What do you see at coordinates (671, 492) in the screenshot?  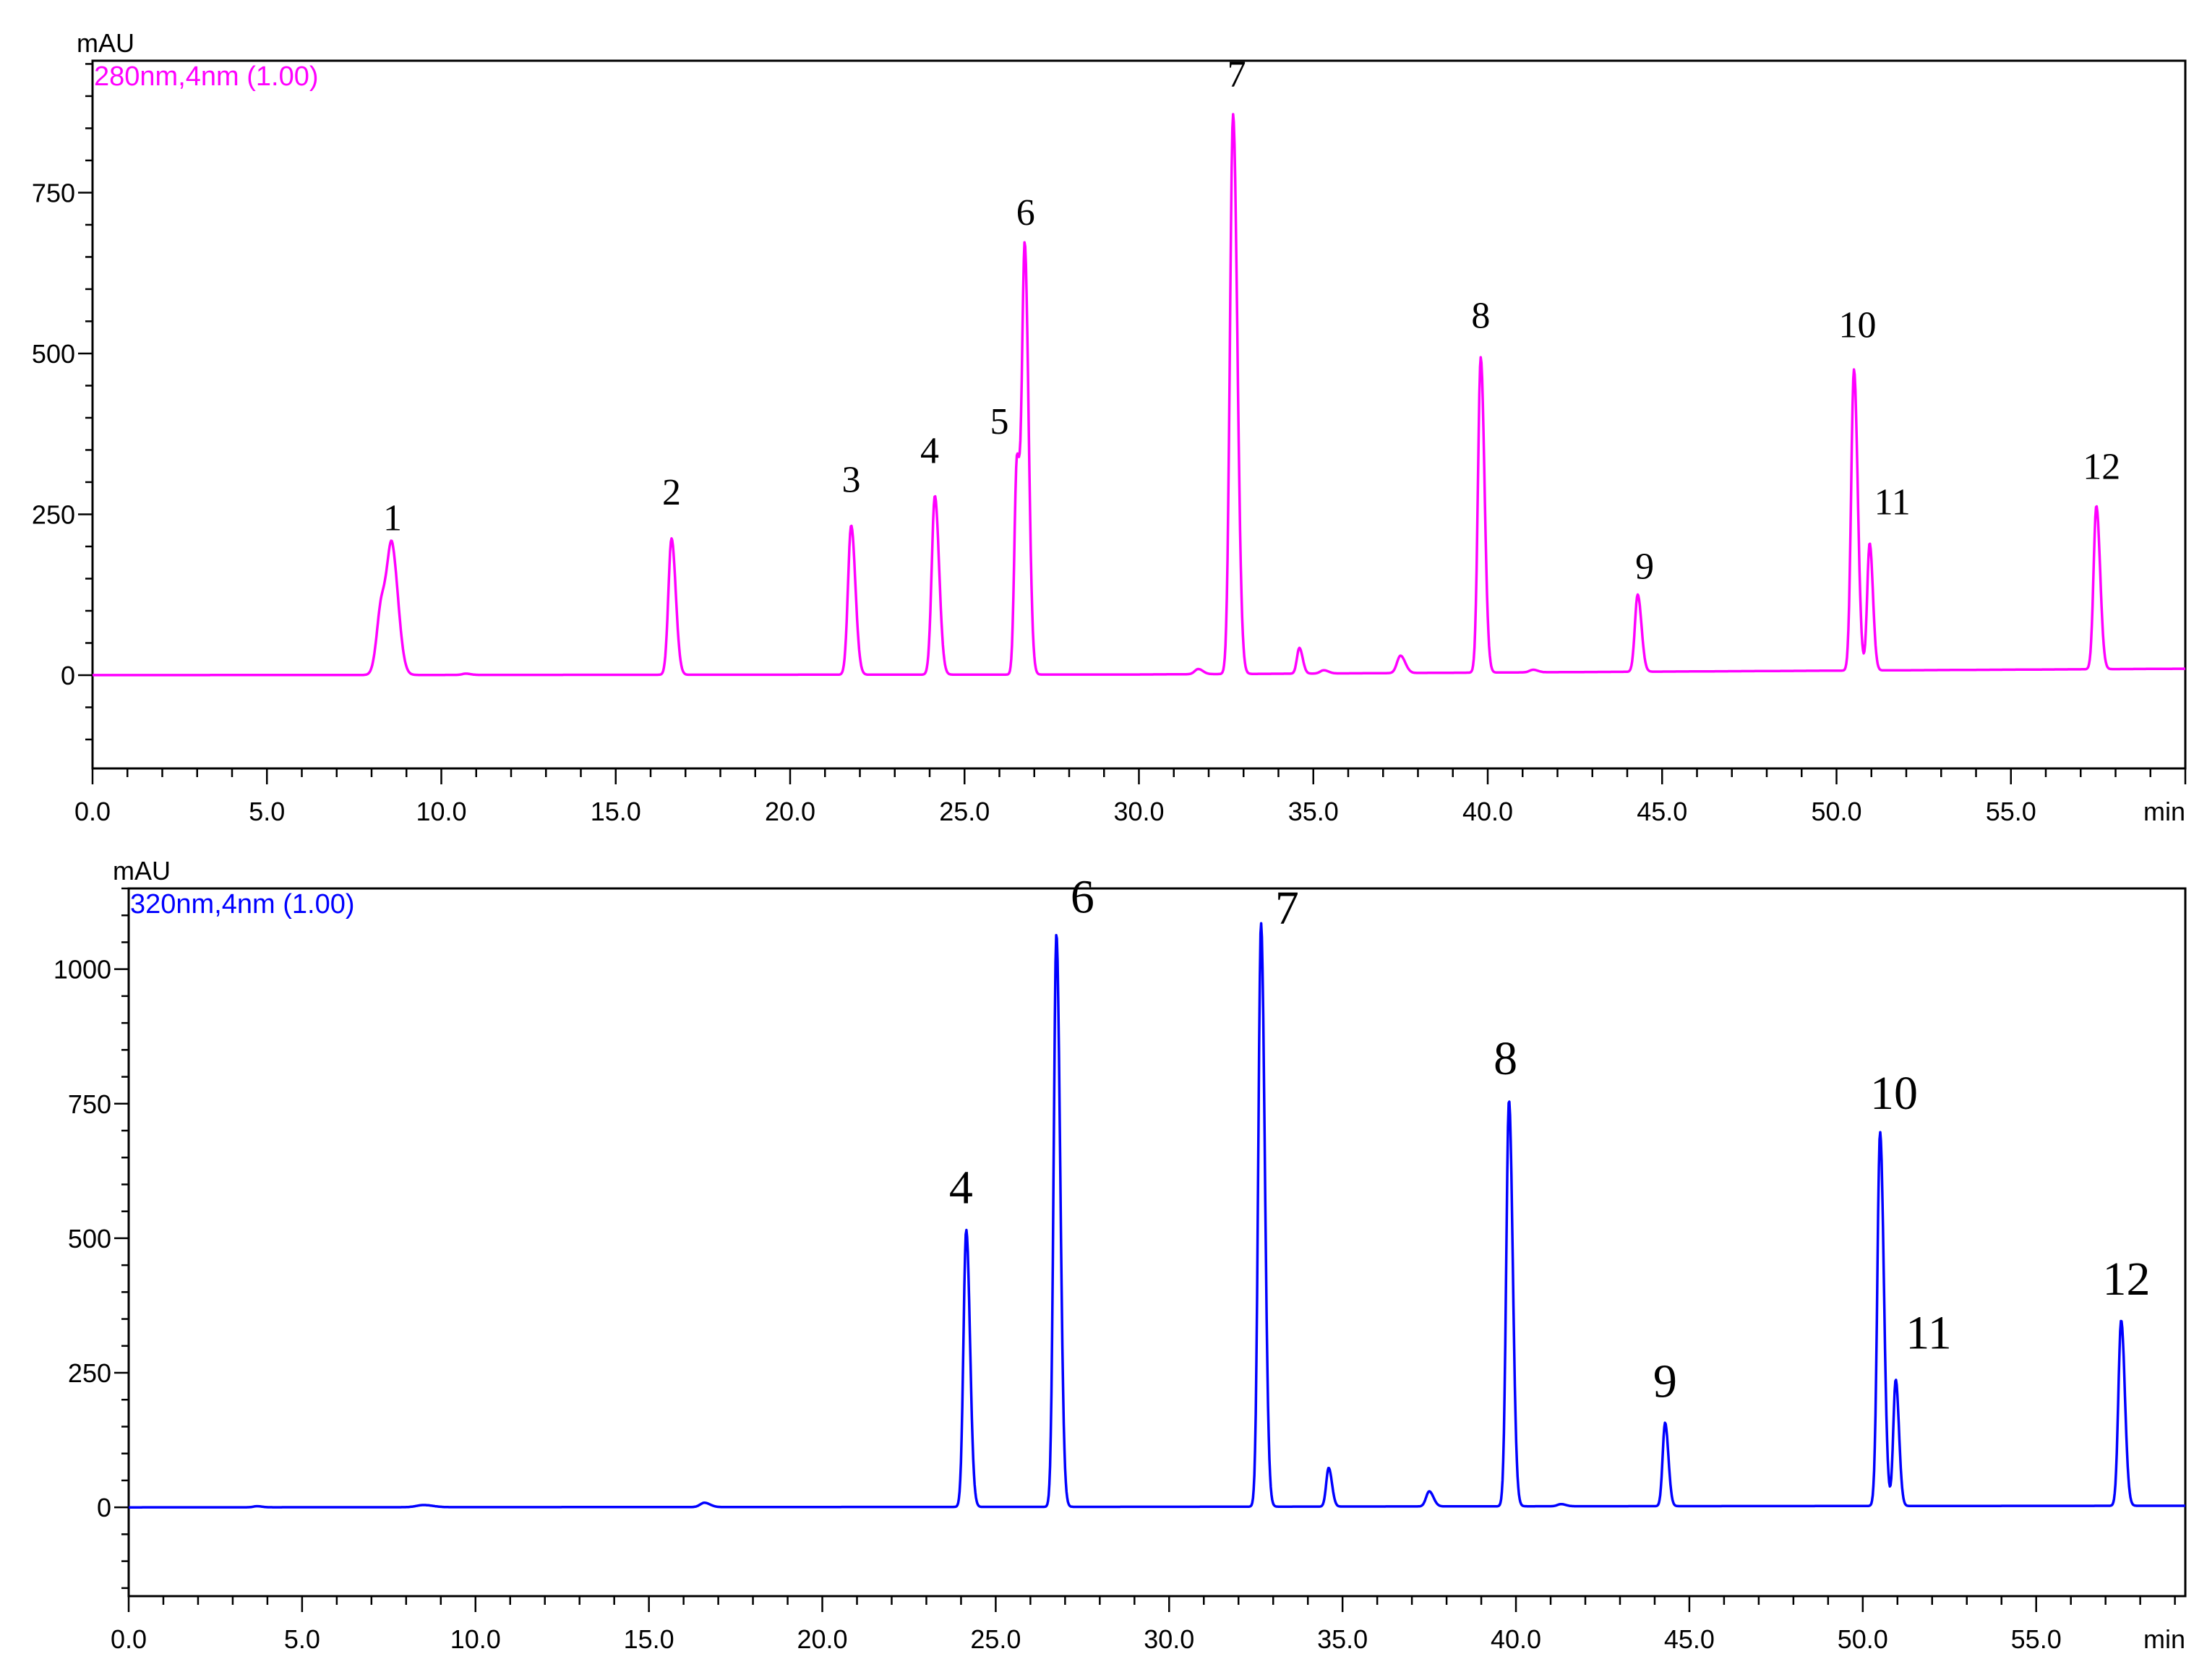 I see `peak-label: 2` at bounding box center [671, 492].